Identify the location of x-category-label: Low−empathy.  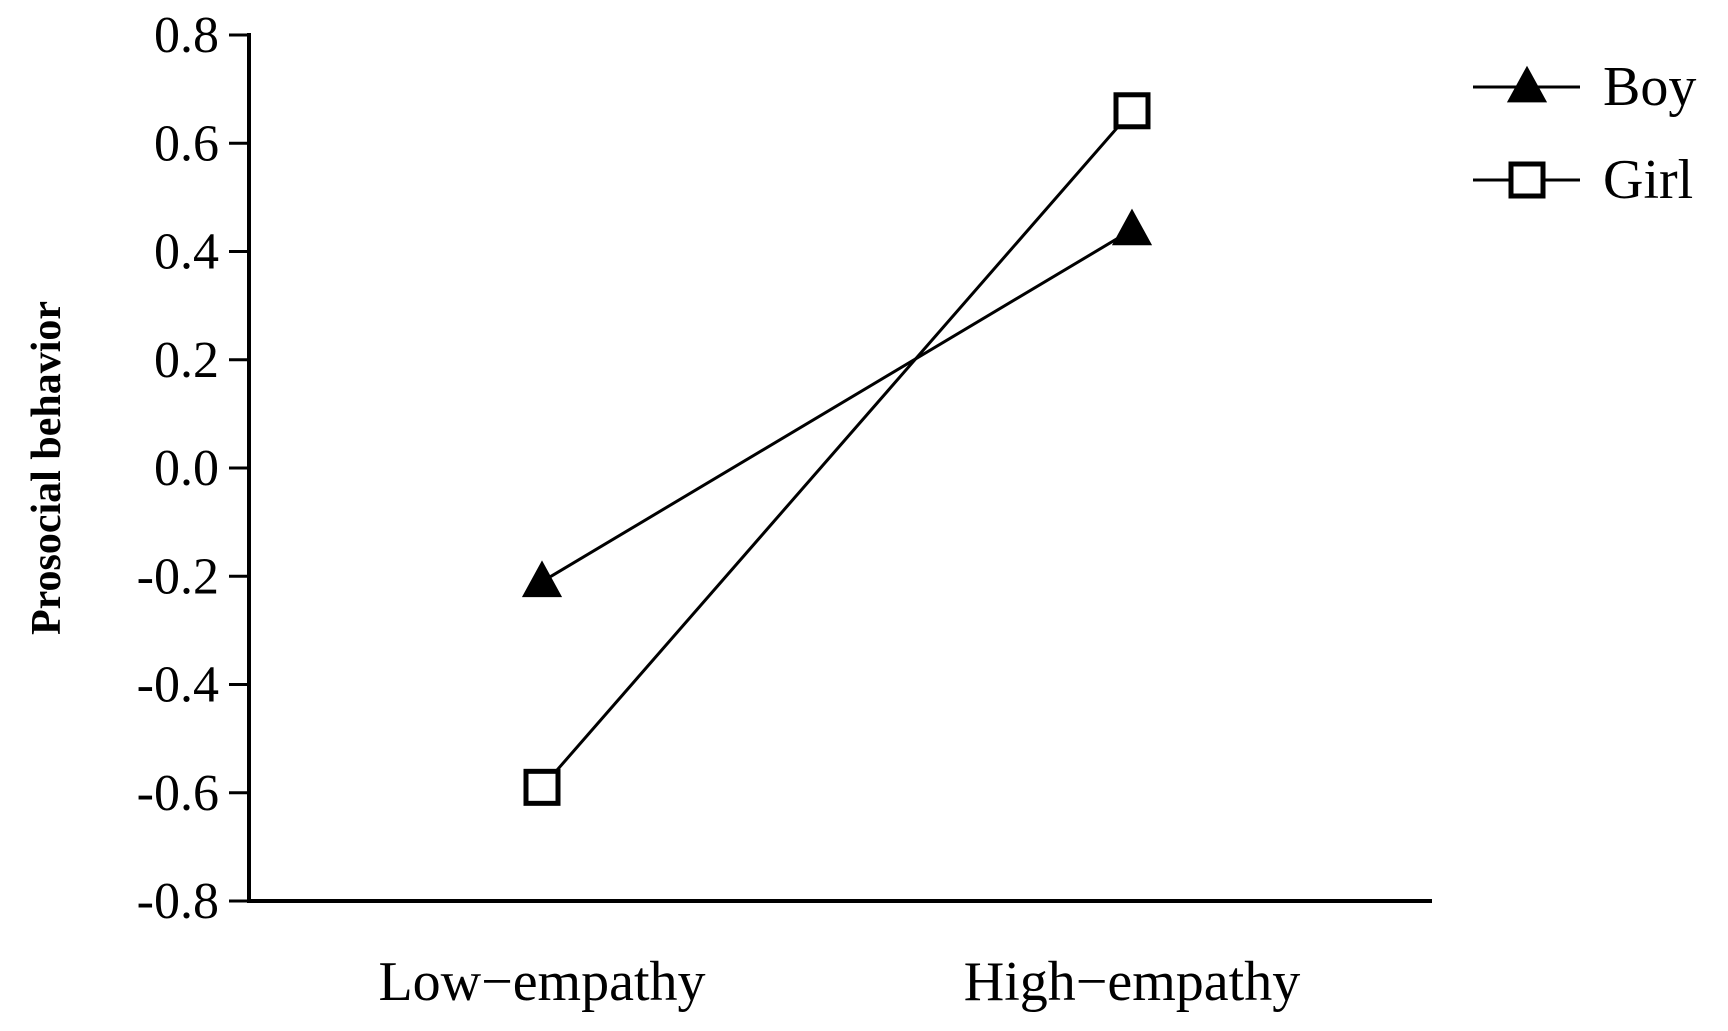
(541, 982).